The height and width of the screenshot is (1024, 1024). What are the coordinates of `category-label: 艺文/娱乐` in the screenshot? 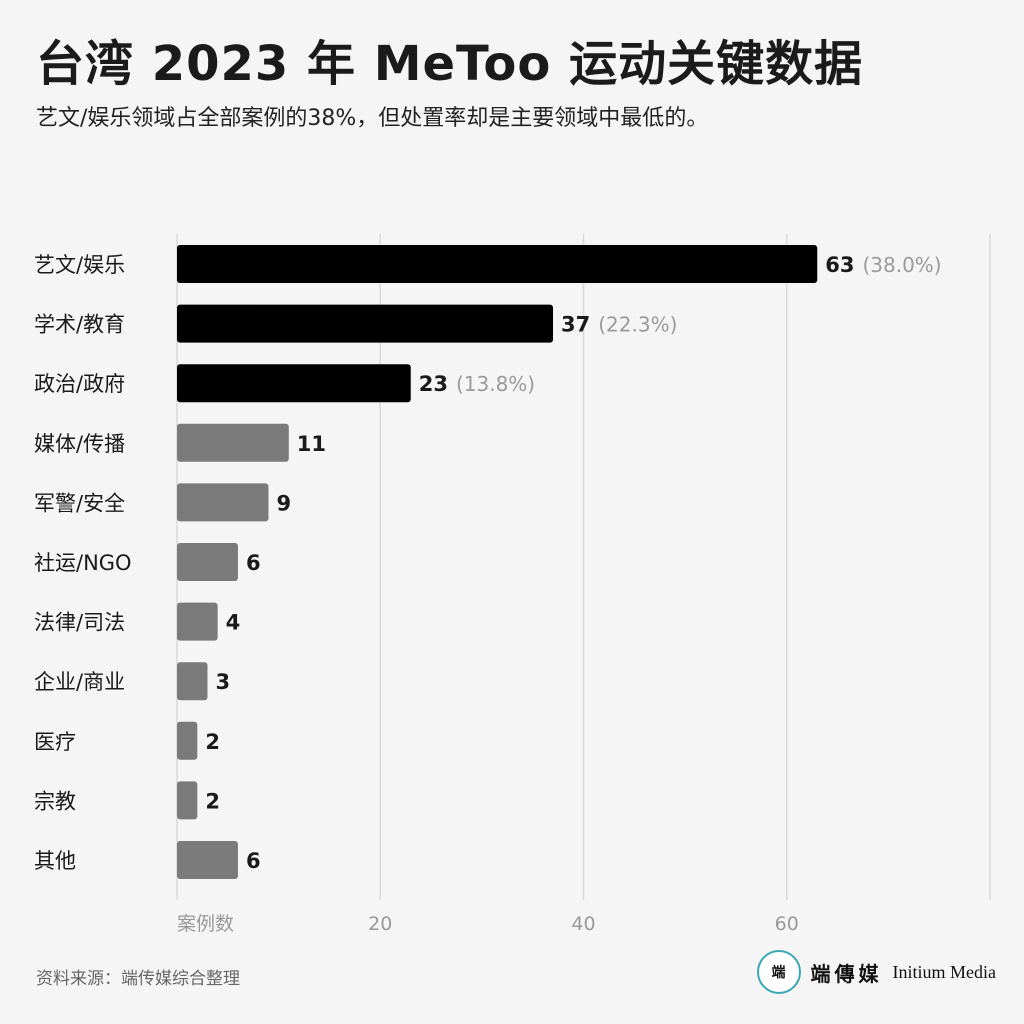 It's located at (79, 265).